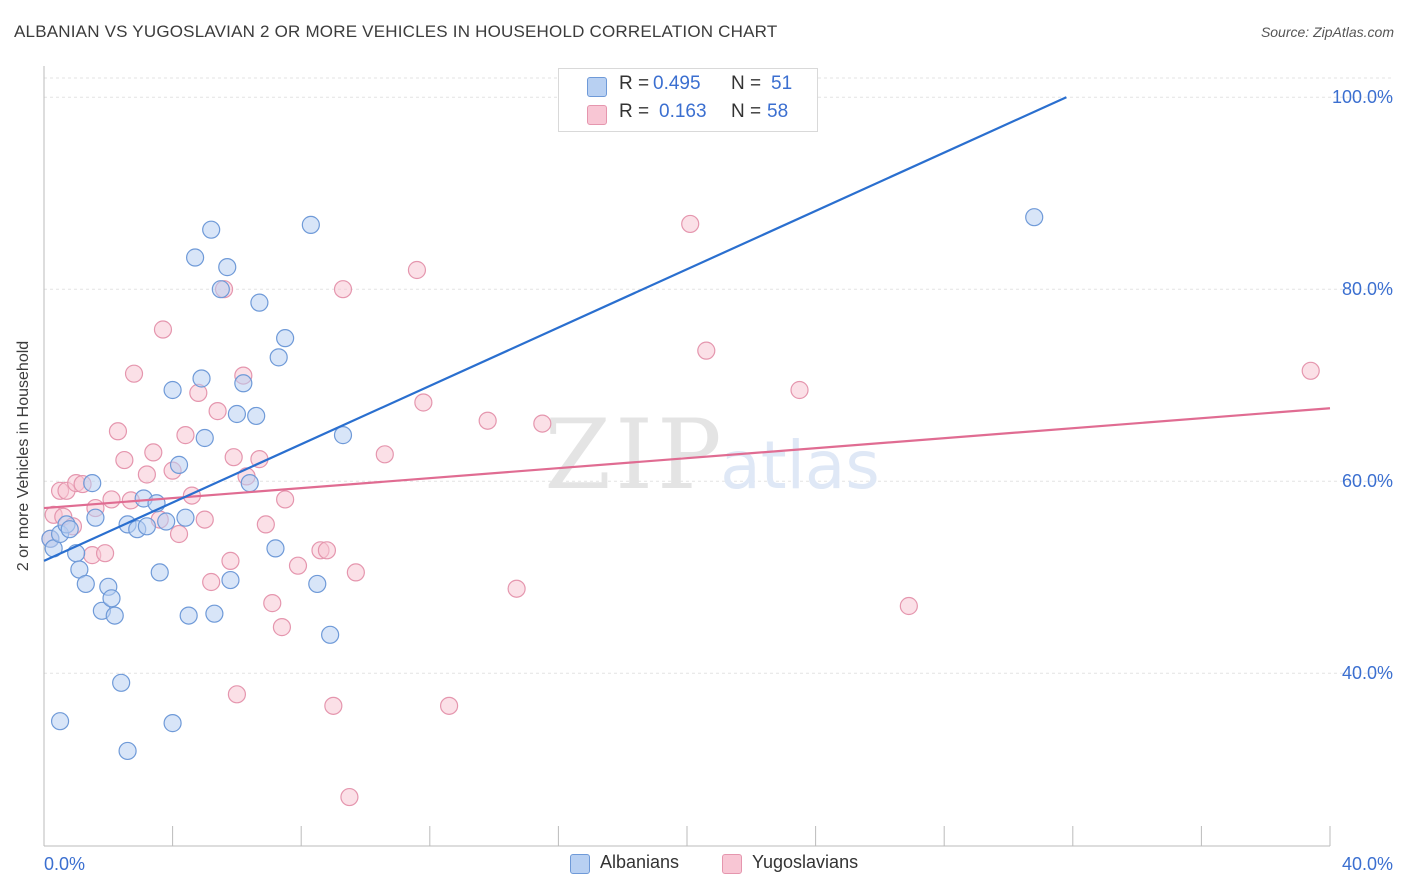  What do you see at coordinates (778, 111) in the screenshot?
I see `n-value: 58` at bounding box center [778, 111].